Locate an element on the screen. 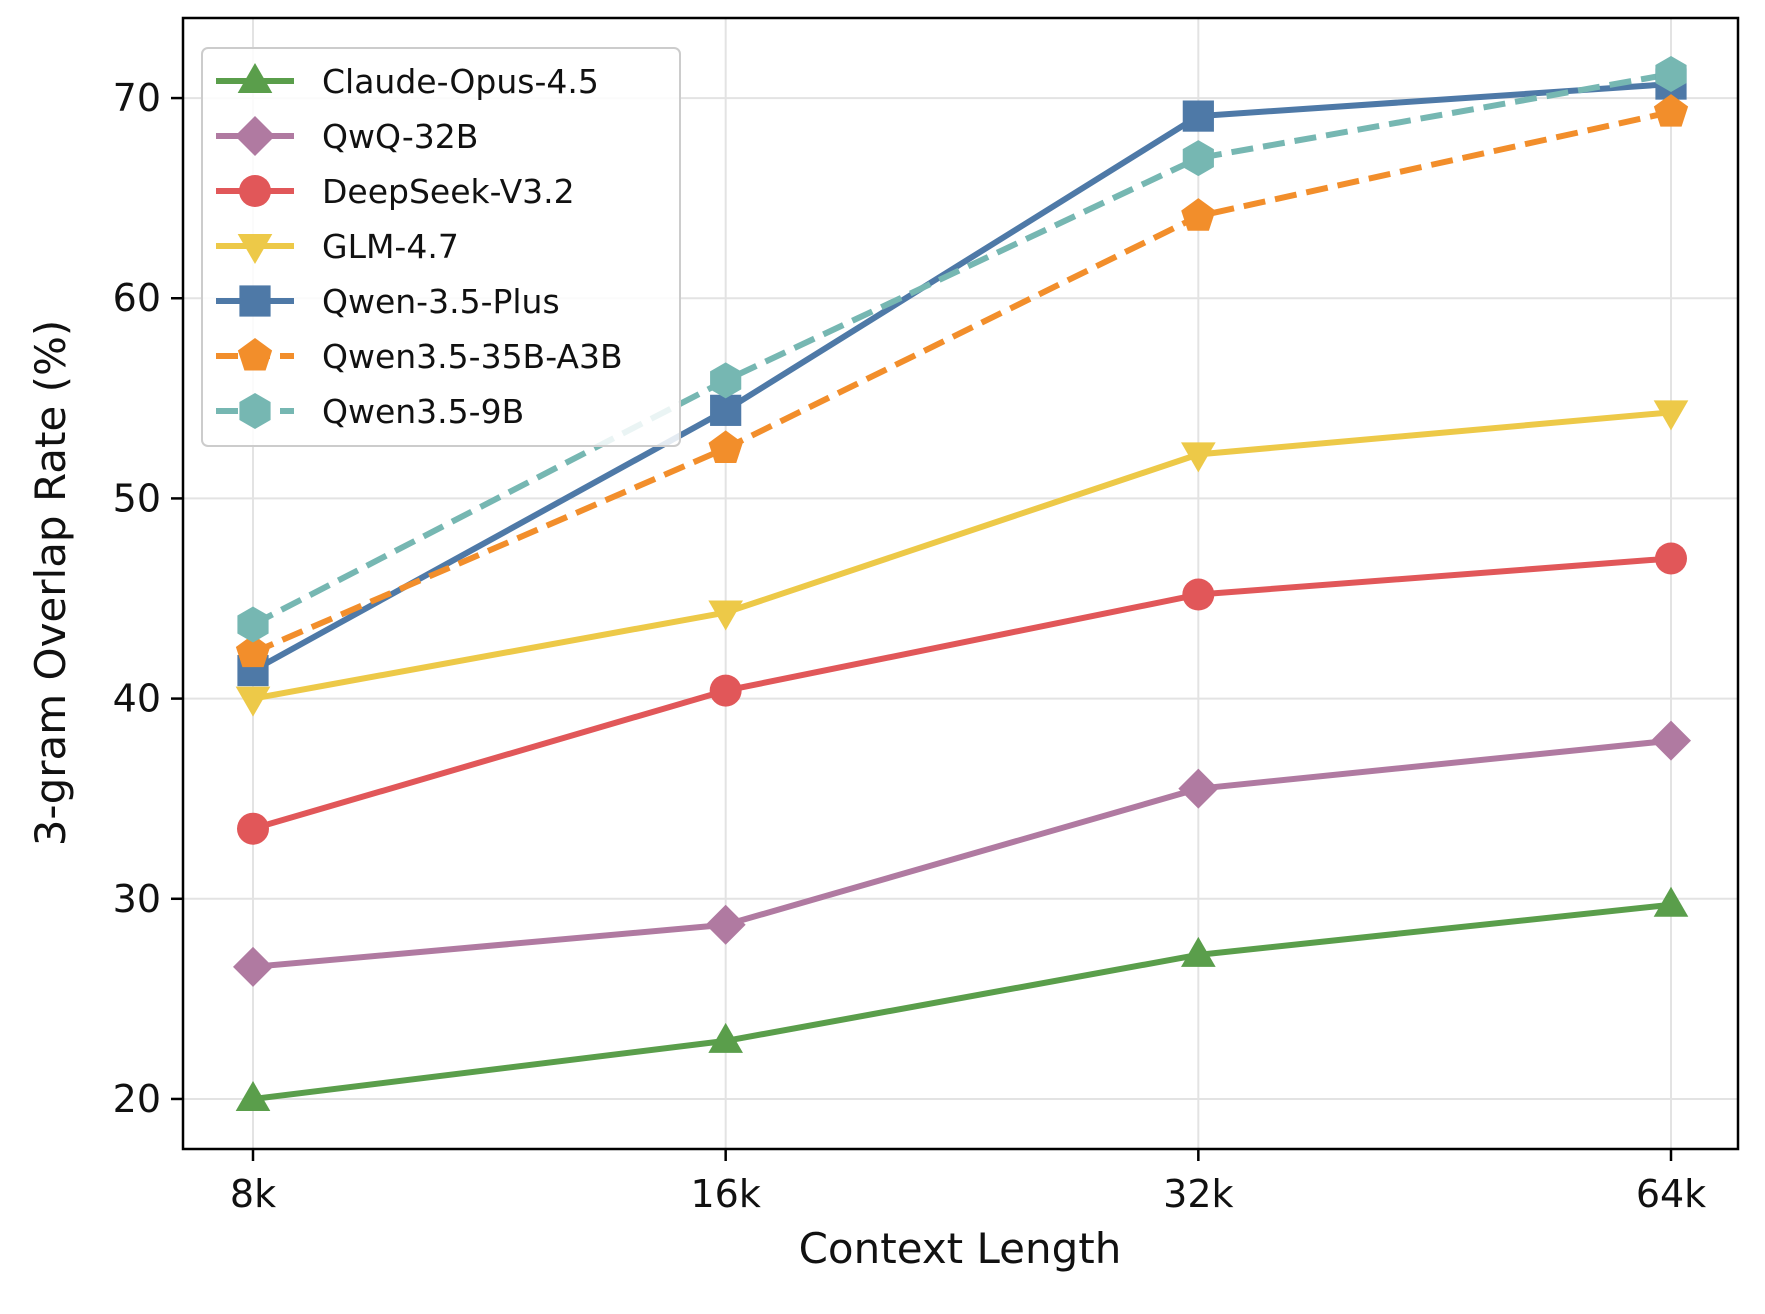 The width and height of the screenshot is (1765, 1314). x-tick-label: 32k is located at coordinates (1198, 1194).